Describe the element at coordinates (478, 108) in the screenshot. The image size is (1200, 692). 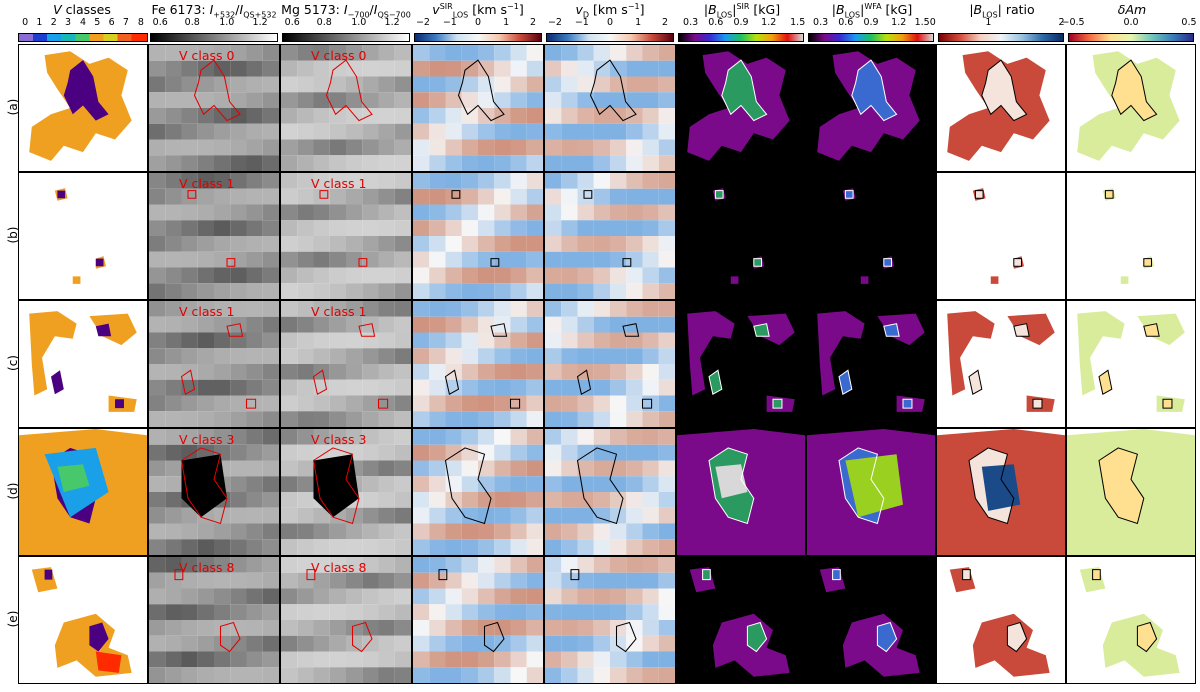
I see `vlos-map-a` at that location.